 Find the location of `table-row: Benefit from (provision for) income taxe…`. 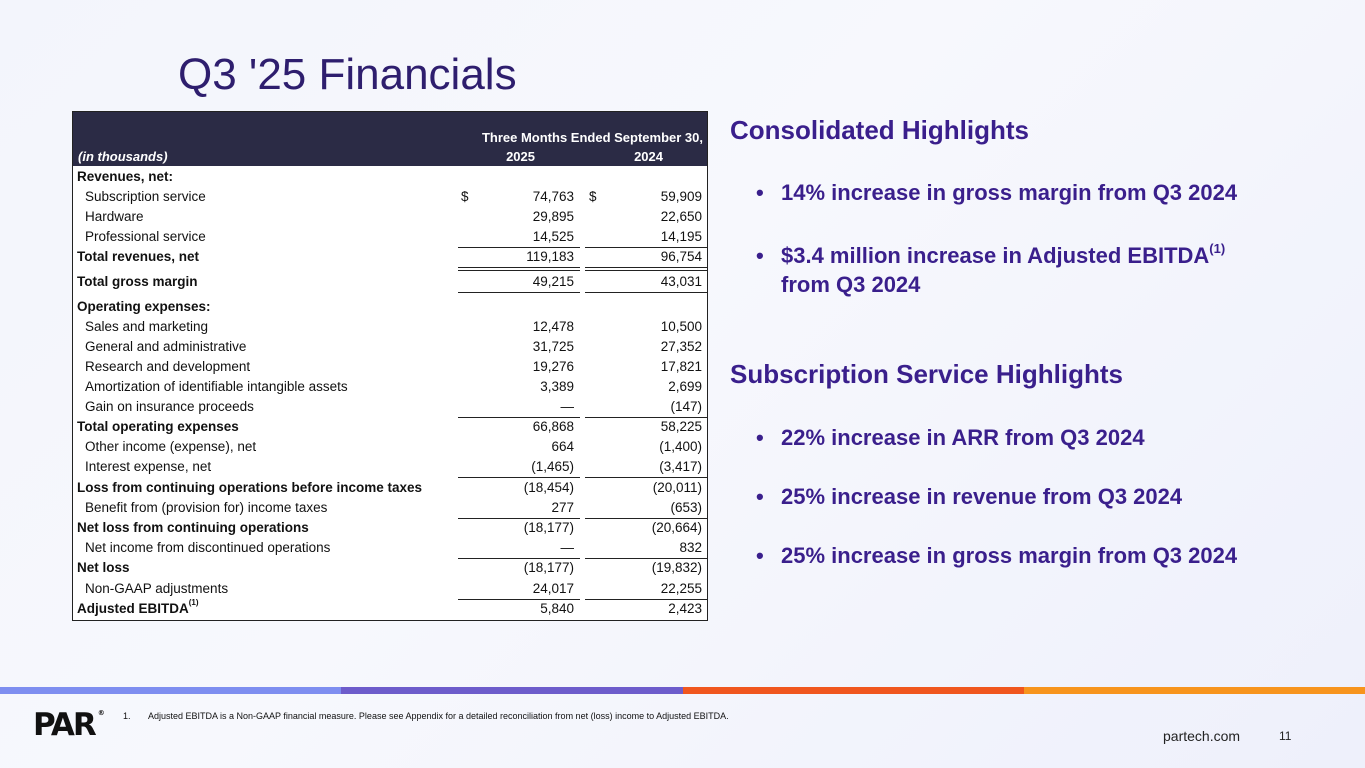

table-row: Benefit from (provision for) income taxe… is located at coordinates (393, 507).